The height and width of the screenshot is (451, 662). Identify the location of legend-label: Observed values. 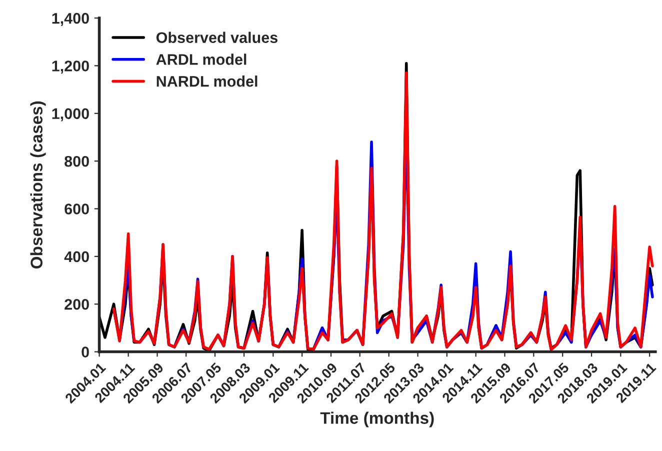
(217, 38).